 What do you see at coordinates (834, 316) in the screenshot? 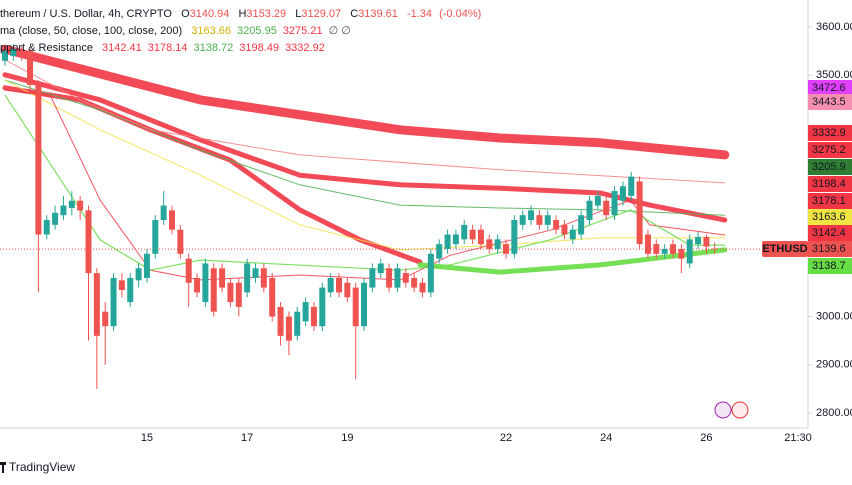
I see `y-tick-label: 3000.00` at bounding box center [834, 316].